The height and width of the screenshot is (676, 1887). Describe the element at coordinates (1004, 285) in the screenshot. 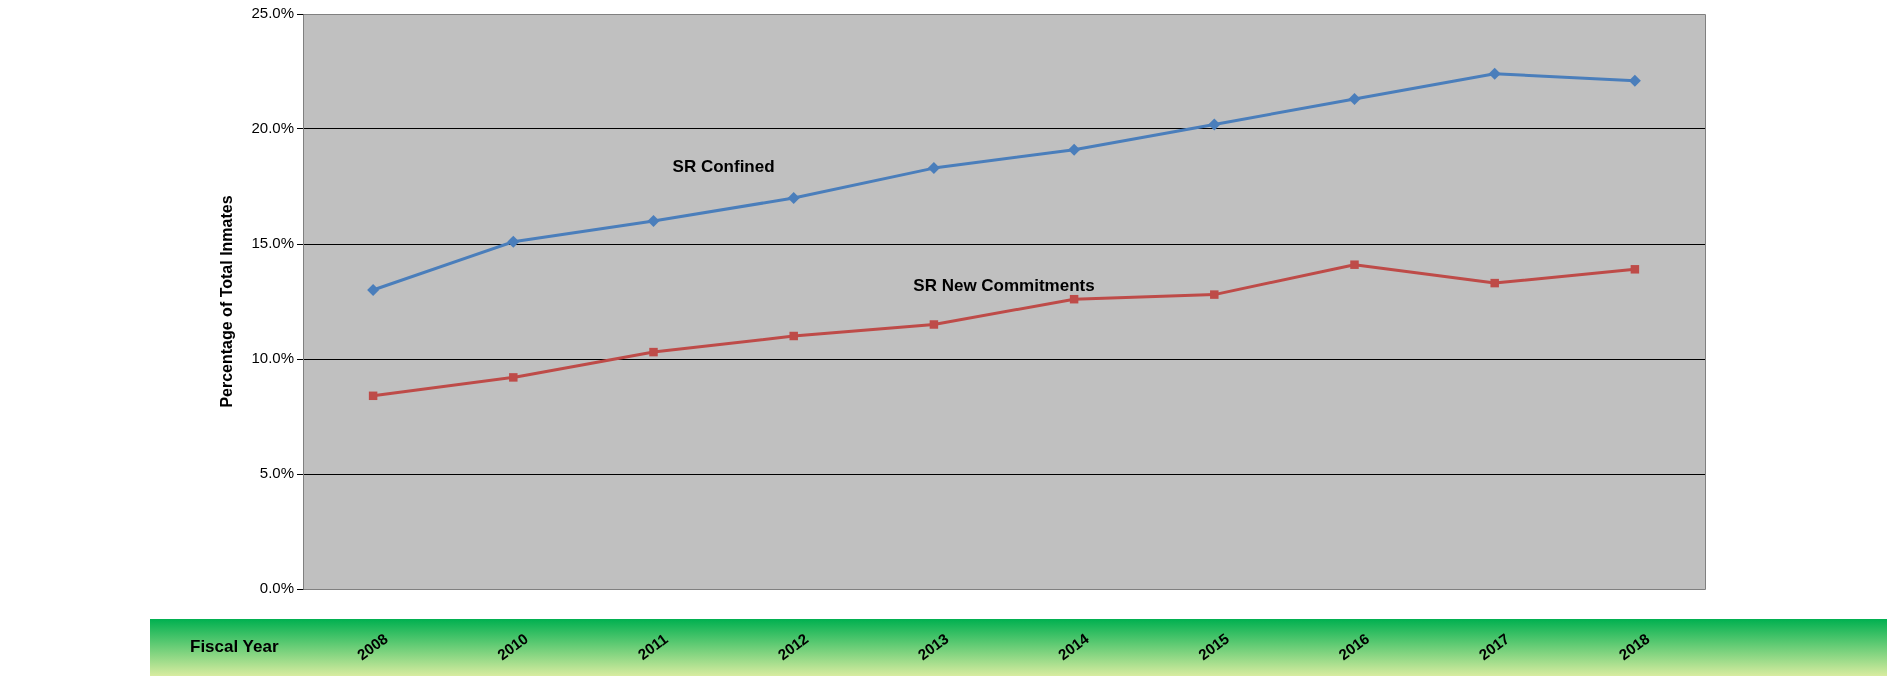

I see `series-label: SR New Commitments` at that location.